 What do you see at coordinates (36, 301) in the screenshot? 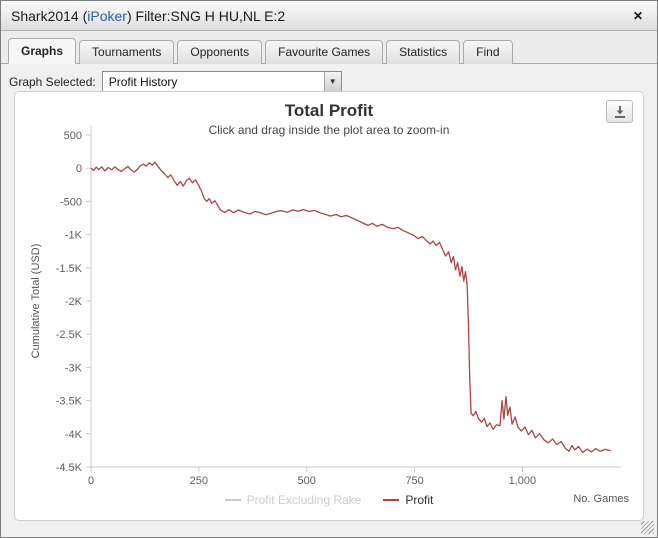
I see `svg-text: Cumulative Total (USD)` at bounding box center [36, 301].